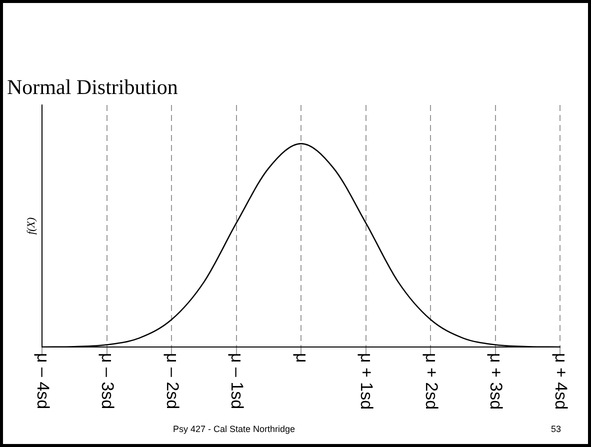 This screenshot has width=591, height=447. I want to click on x-tick-label: μ, so click(302, 358).